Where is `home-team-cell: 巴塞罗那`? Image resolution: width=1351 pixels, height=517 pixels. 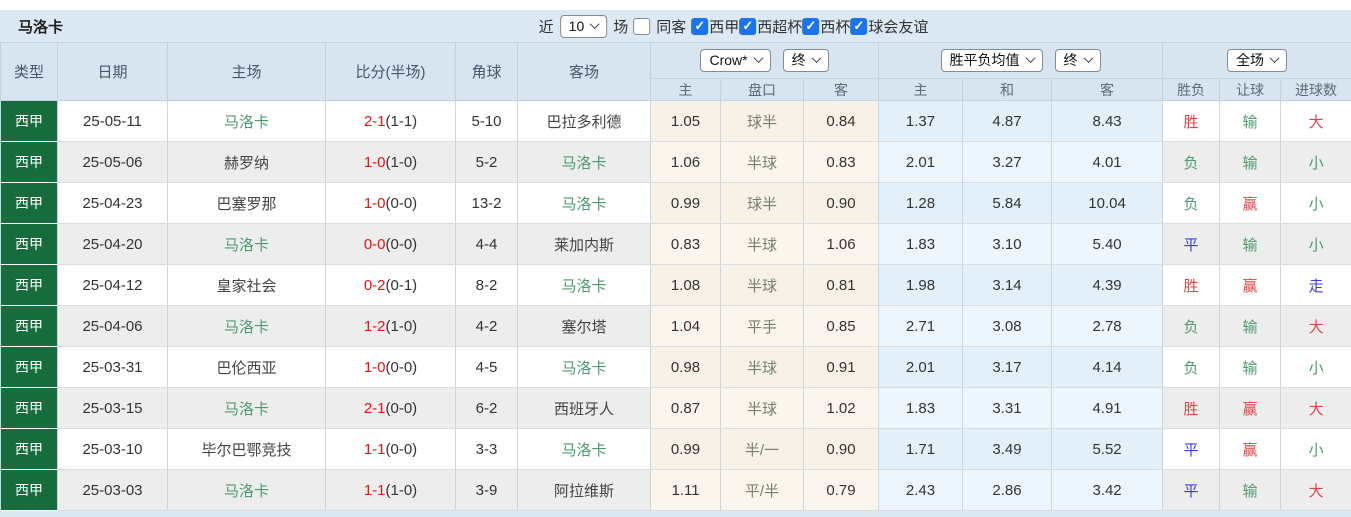
home-team-cell: 巴塞罗那 is located at coordinates (246, 203).